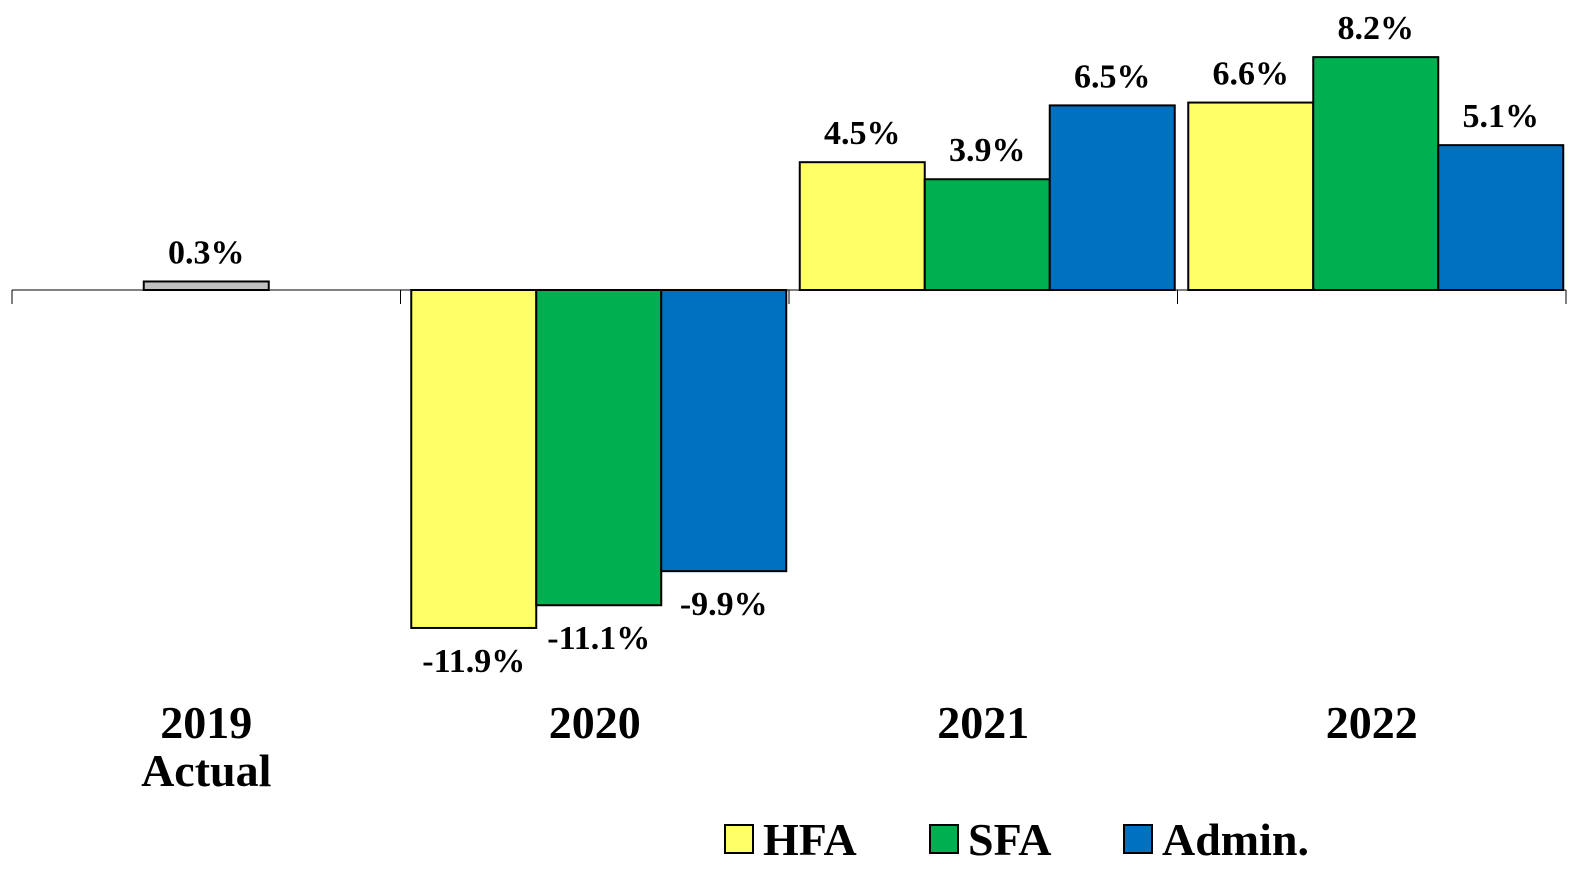 The width and height of the screenshot is (1586, 869). What do you see at coordinates (862, 133) in the screenshot?
I see `value-label: 4.5%` at bounding box center [862, 133].